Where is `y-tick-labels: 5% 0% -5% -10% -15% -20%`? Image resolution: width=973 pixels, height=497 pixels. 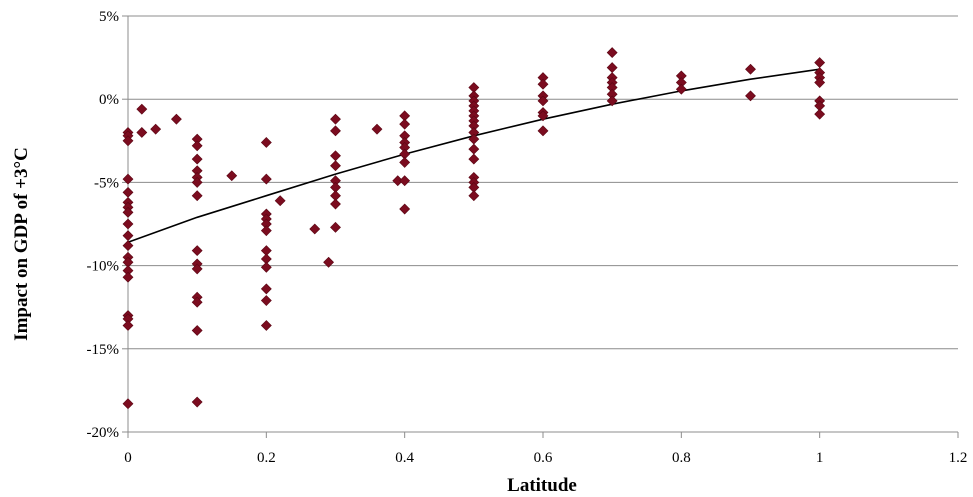
y-tick-labels: 5% 0% -5% -10% -15% -20% is located at coordinates (103, 225).